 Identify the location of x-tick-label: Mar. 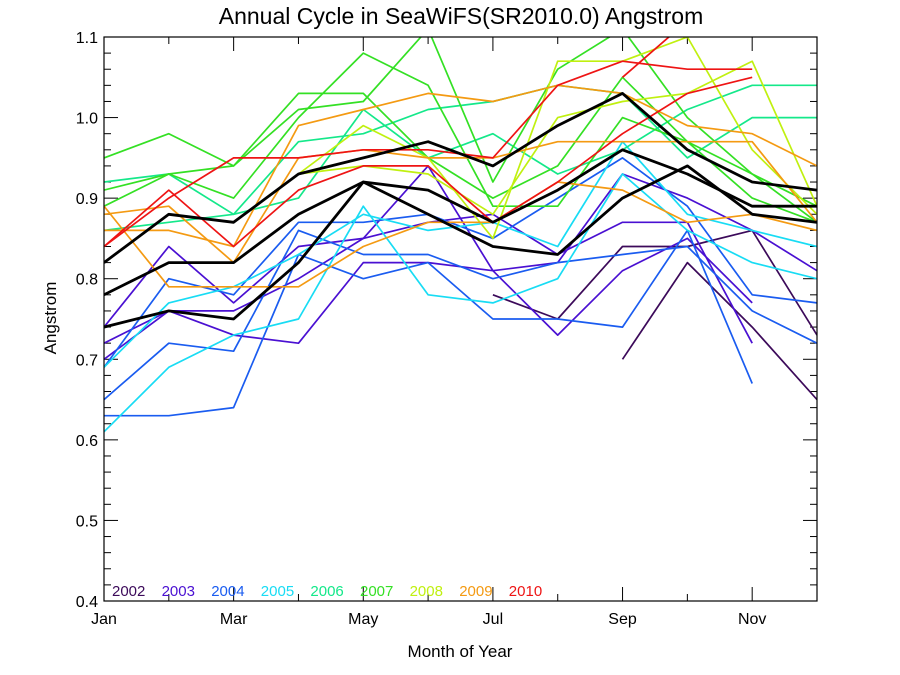
(234, 619).